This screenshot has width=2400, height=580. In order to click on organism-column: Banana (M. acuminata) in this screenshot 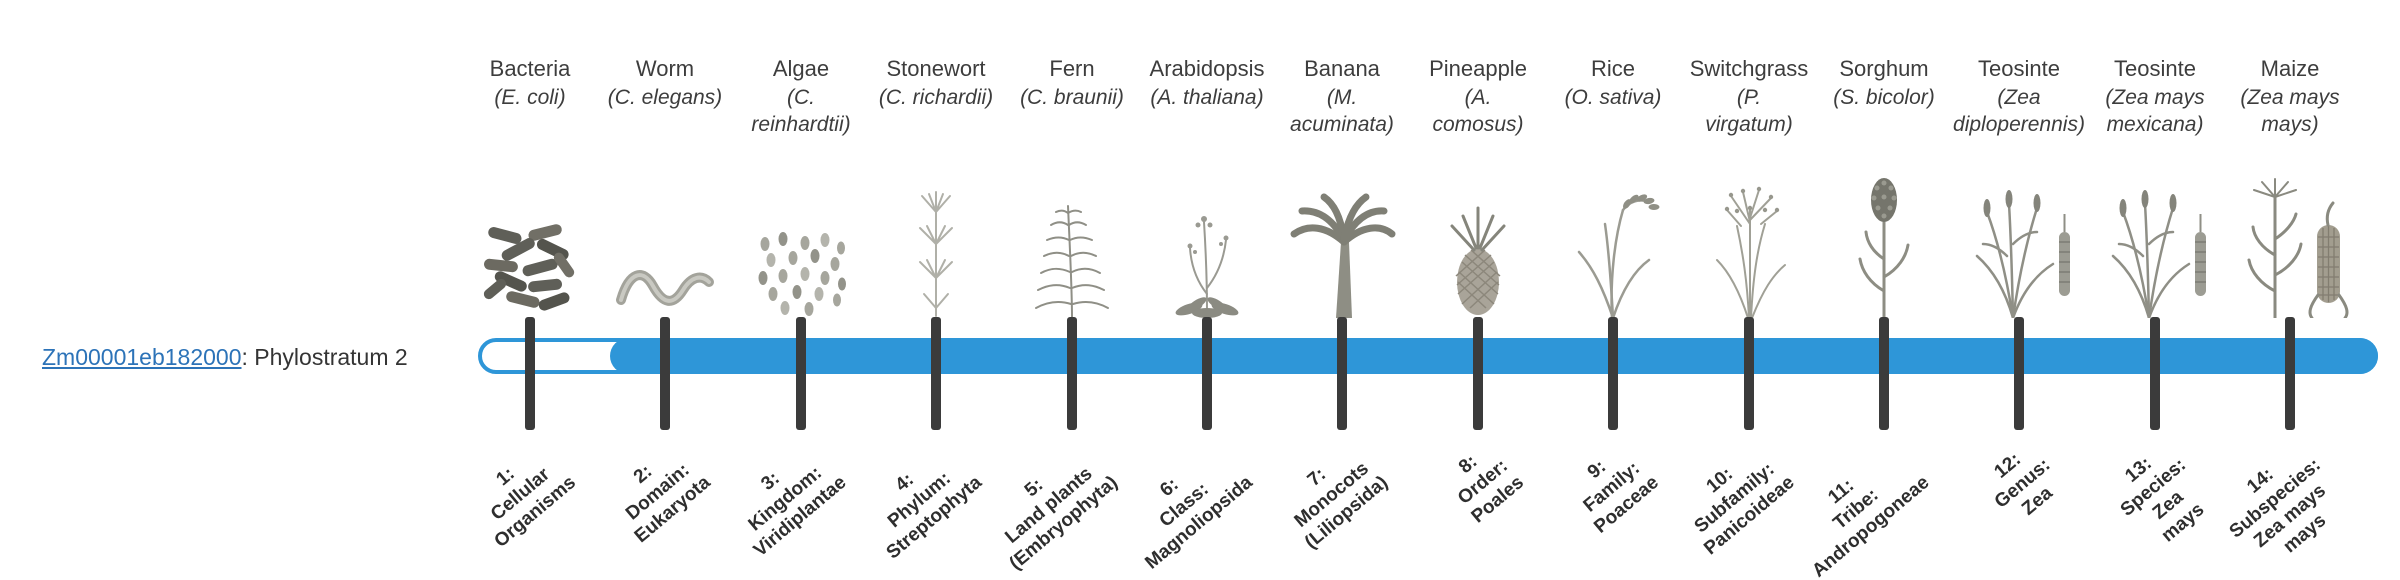, I will do `click(1342, 186)`.